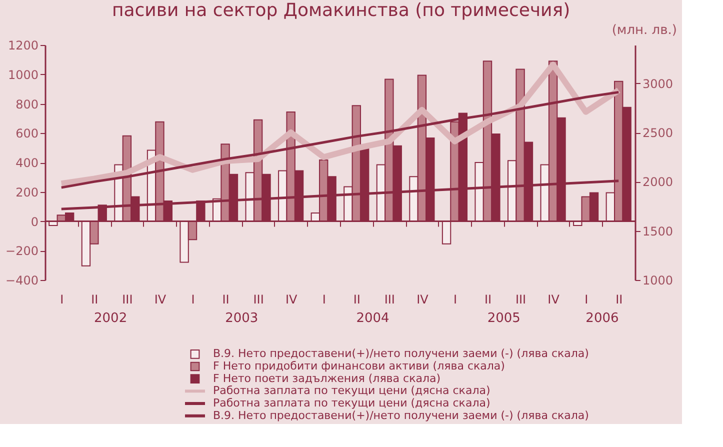  Describe the element at coordinates (27, 133) in the screenshot. I see `y-tick-label: 600` at that location.